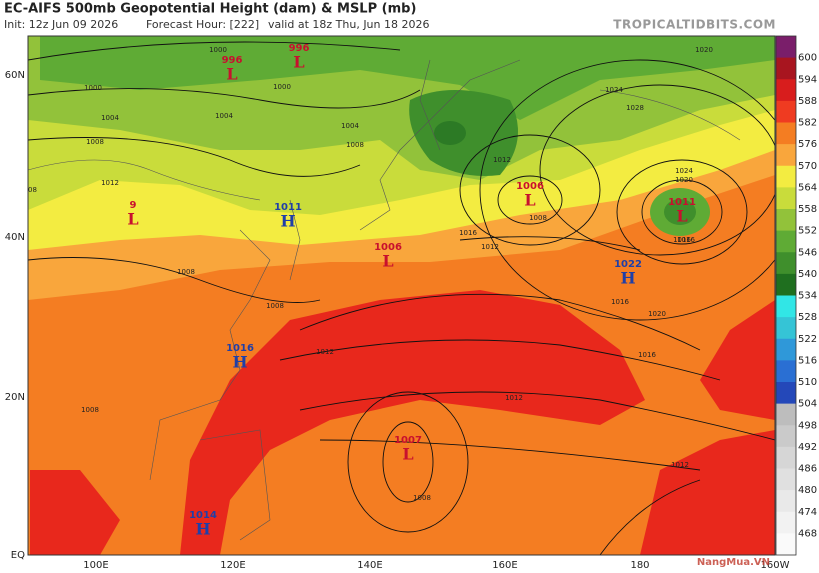  I want to click on colorbar-label: 534, so click(807, 296).